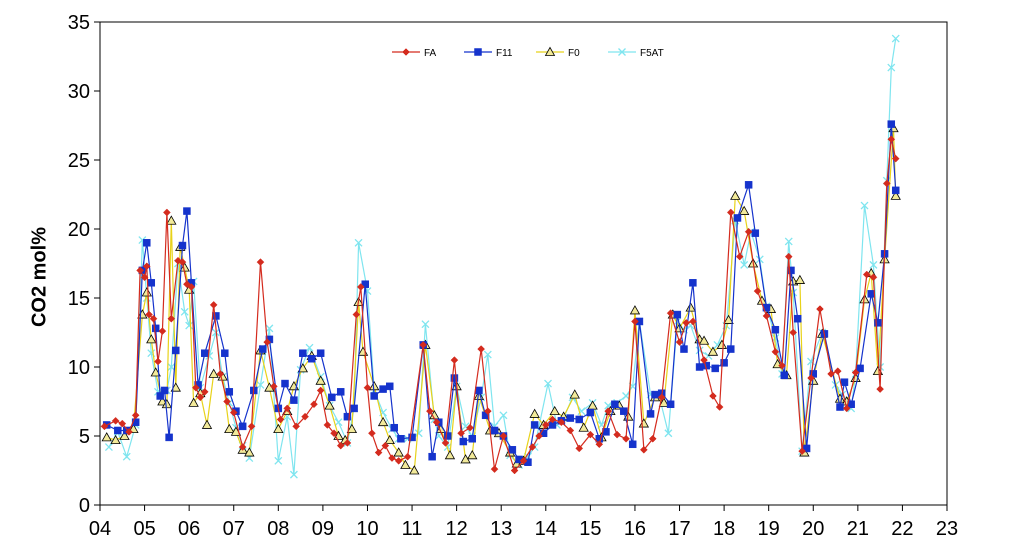 This screenshot has height=557, width=1024. Describe the element at coordinates (724, 529) in the screenshot. I see `x-tick-label: 18` at that location.